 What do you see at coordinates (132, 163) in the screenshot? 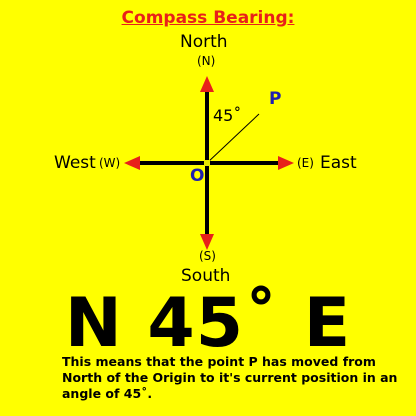
I see `west-arrowhead` at bounding box center [132, 163].